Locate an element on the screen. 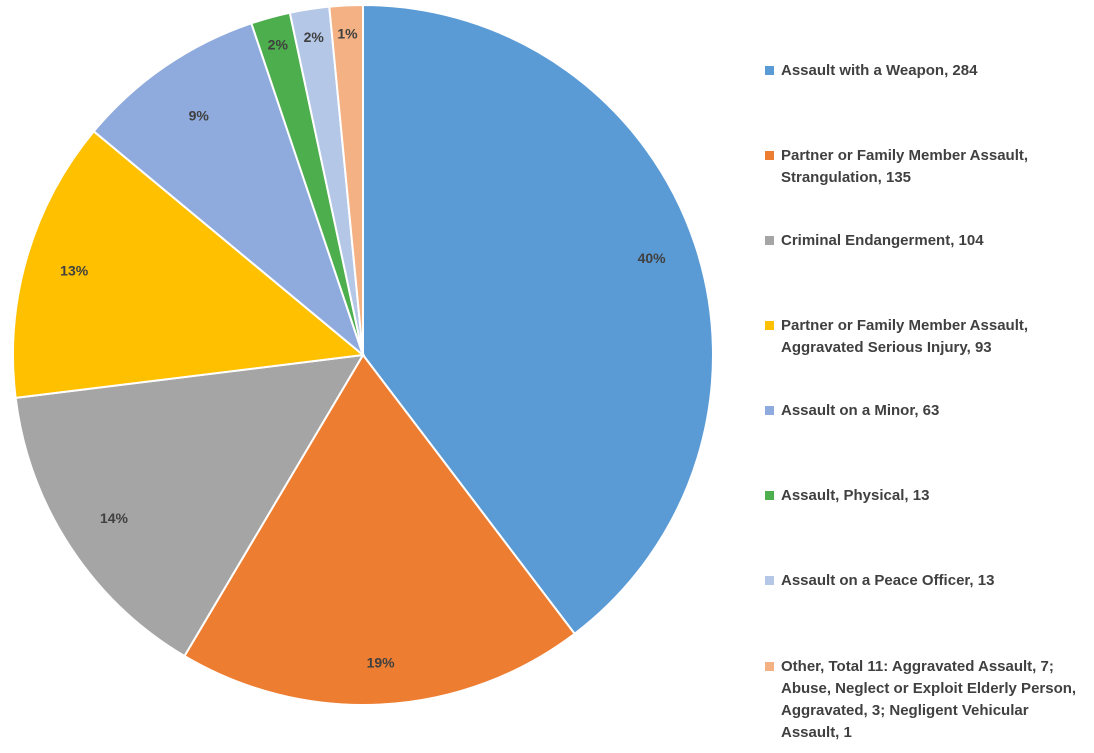 This screenshot has height=753, width=1094. data-label-4: 9% is located at coordinates (199, 115).